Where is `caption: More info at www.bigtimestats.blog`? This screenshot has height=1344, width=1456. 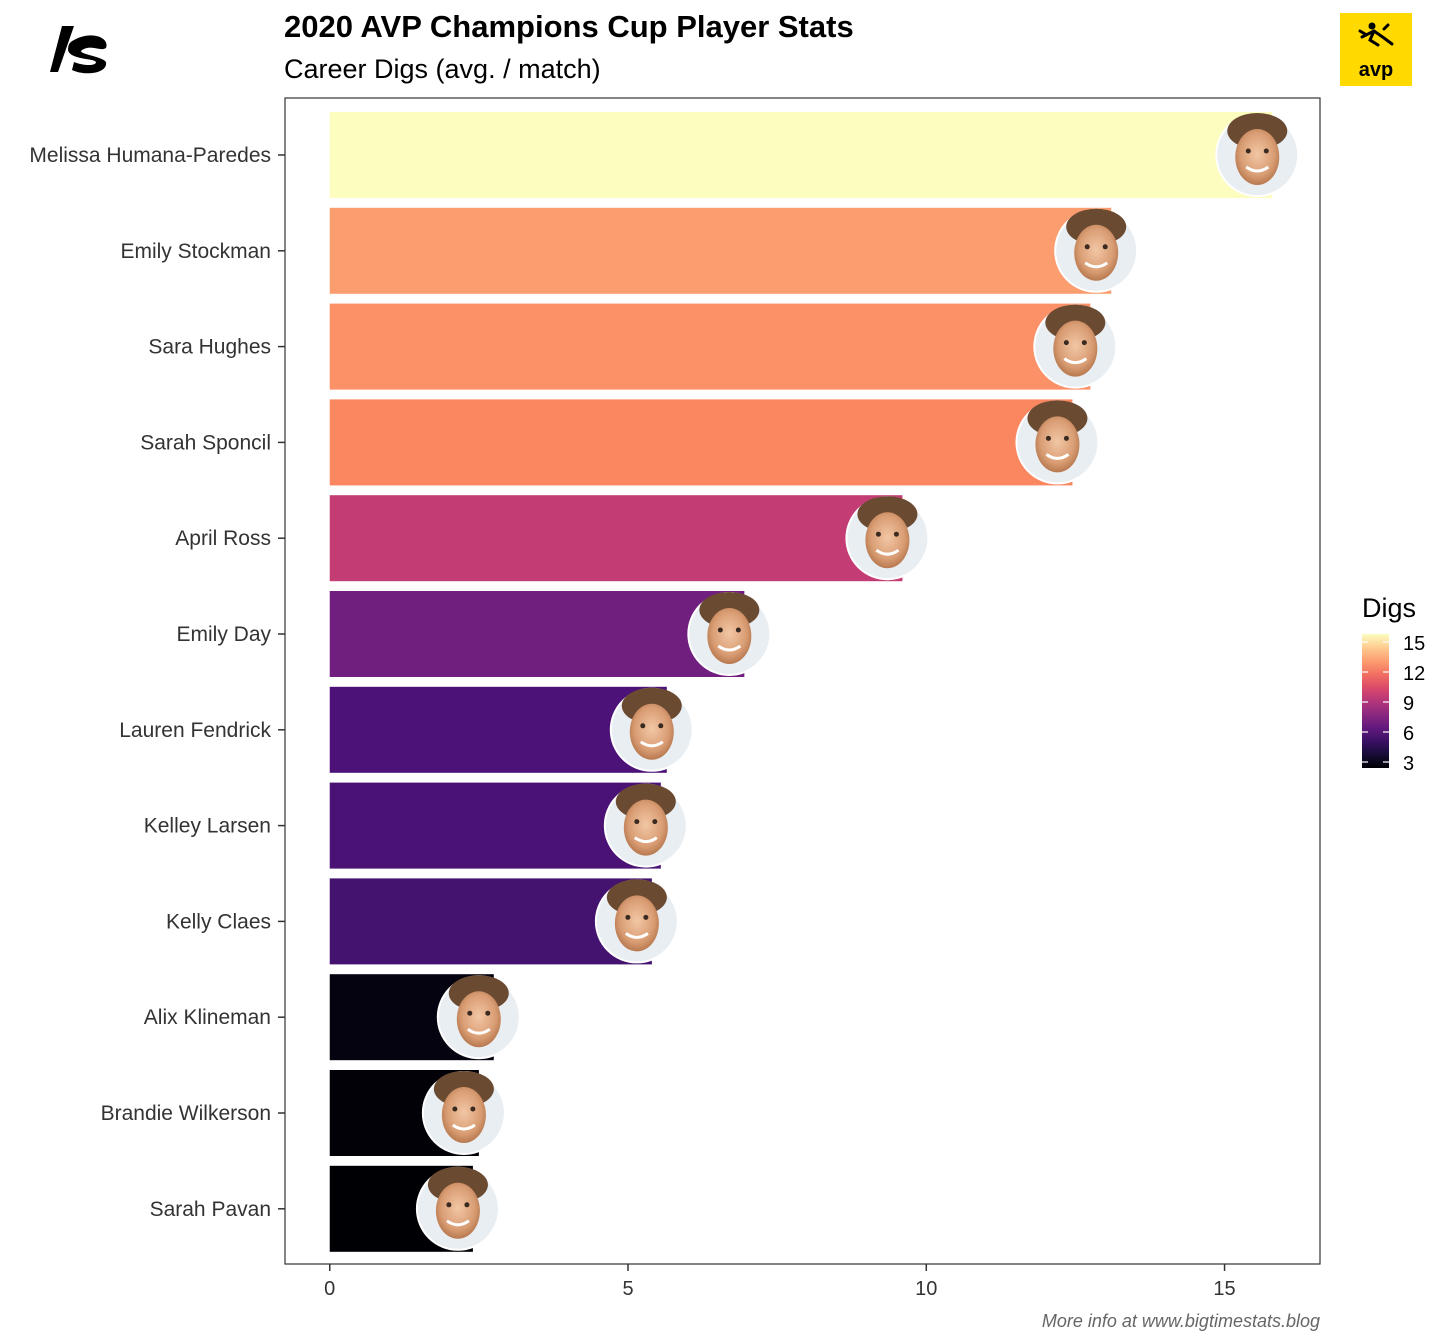 caption: More info at www.bigtimestats.blog is located at coordinates (1181, 1321).